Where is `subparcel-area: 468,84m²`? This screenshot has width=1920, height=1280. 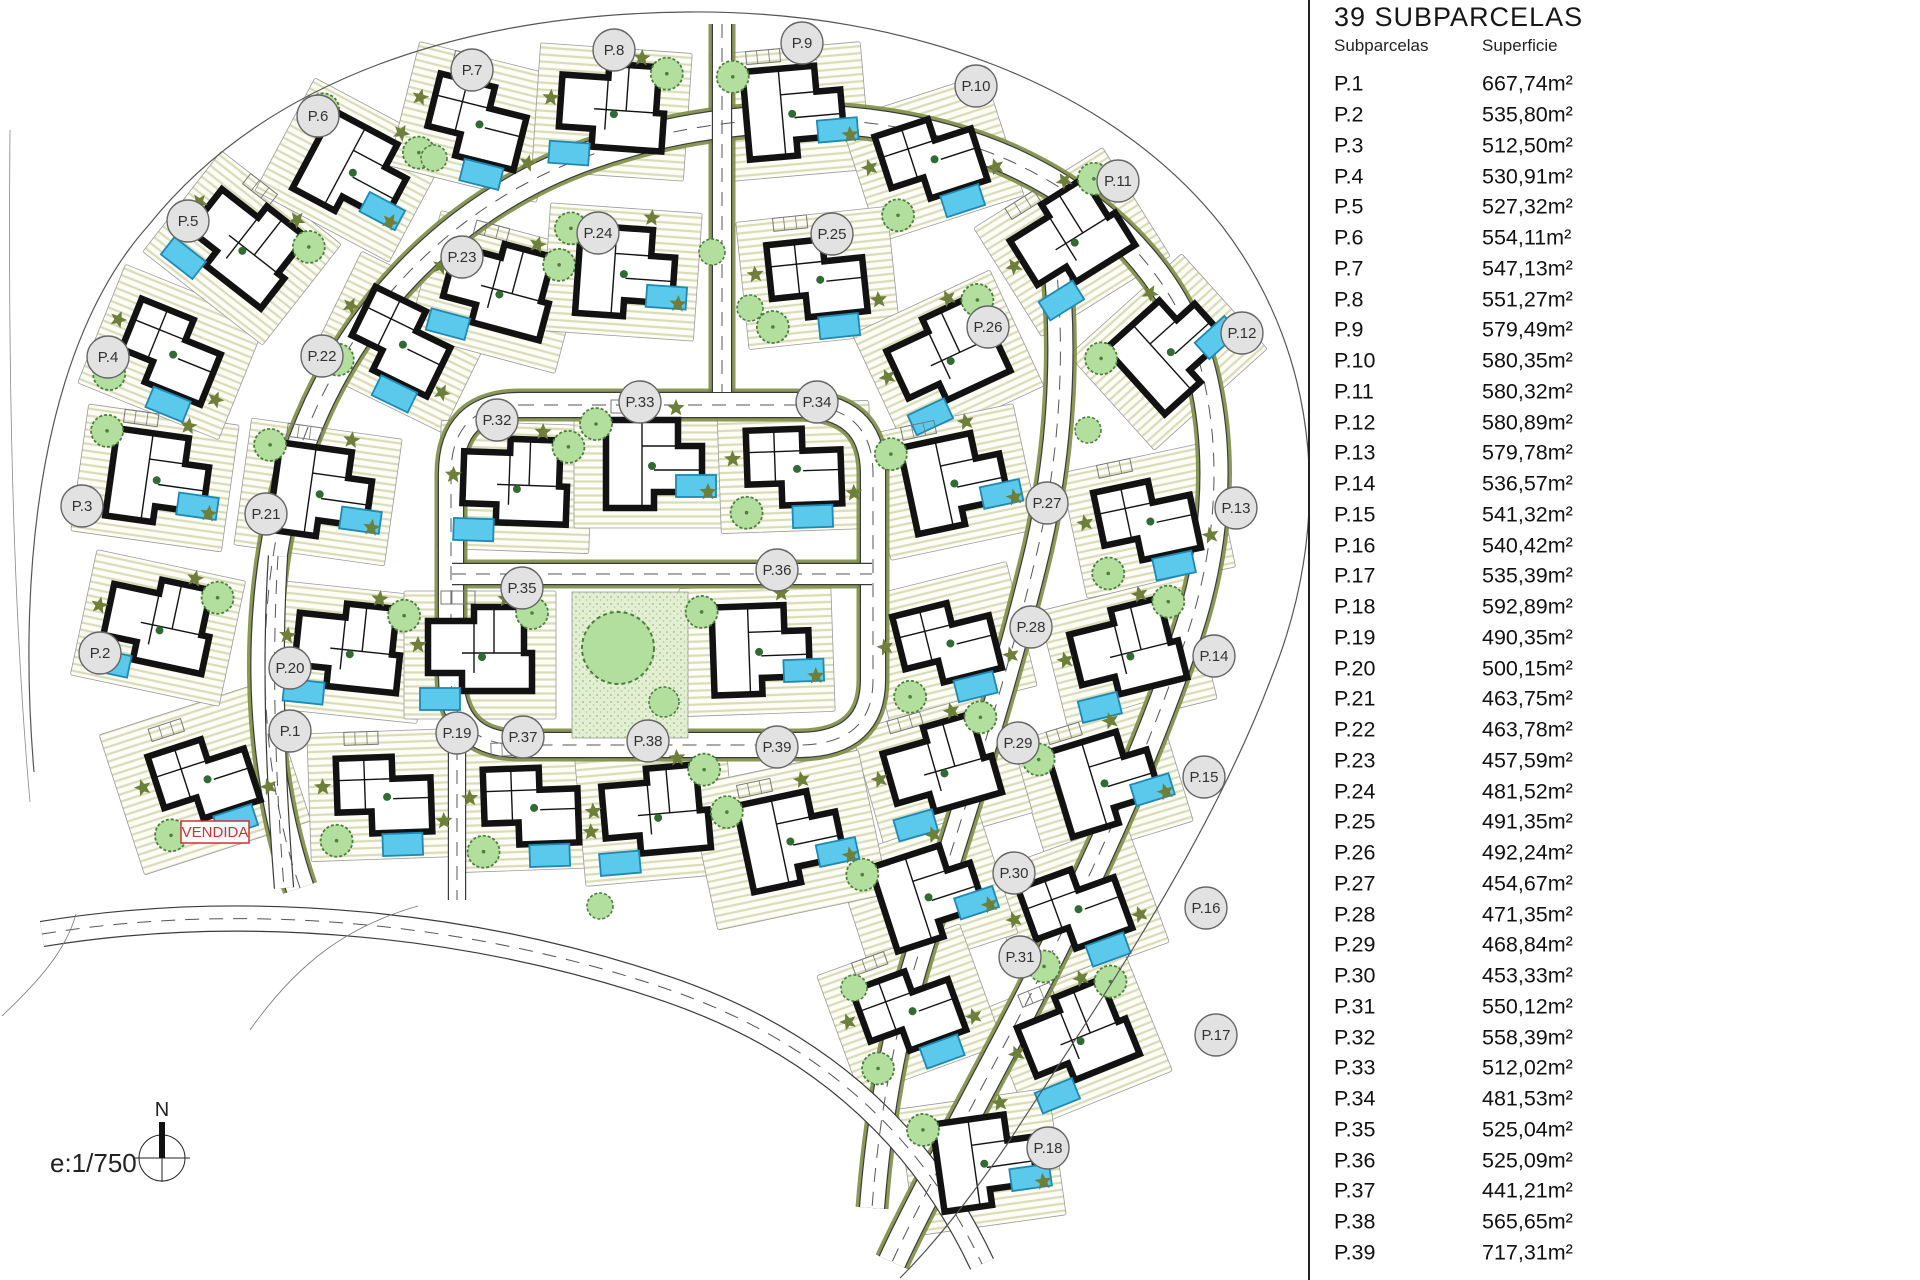
subparcel-area: 468,84m² is located at coordinates (1527, 944).